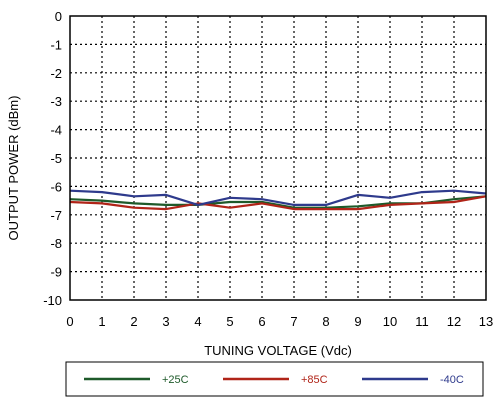  Describe the element at coordinates (293, 321) in the screenshot. I see `x-tick-label: 7` at that location.